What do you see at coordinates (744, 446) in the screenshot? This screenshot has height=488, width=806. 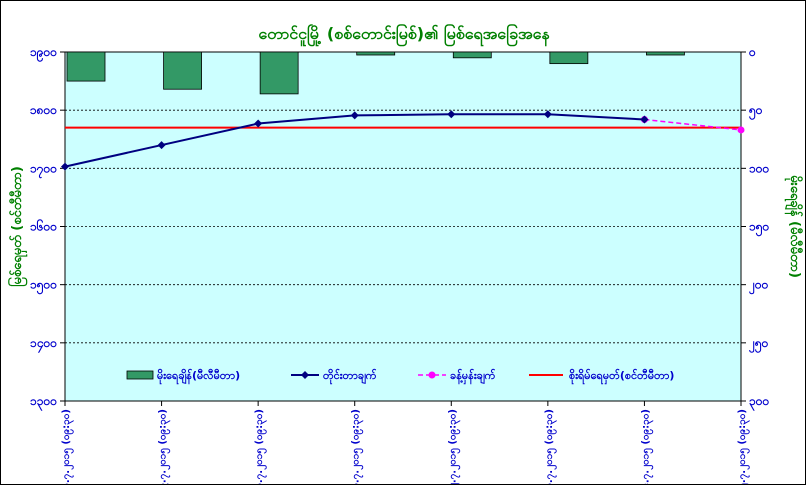 I see `x-tick-label: ၂၅.၇.၂၀၁၅ (၀၉:၃၀)` at bounding box center [744, 446].